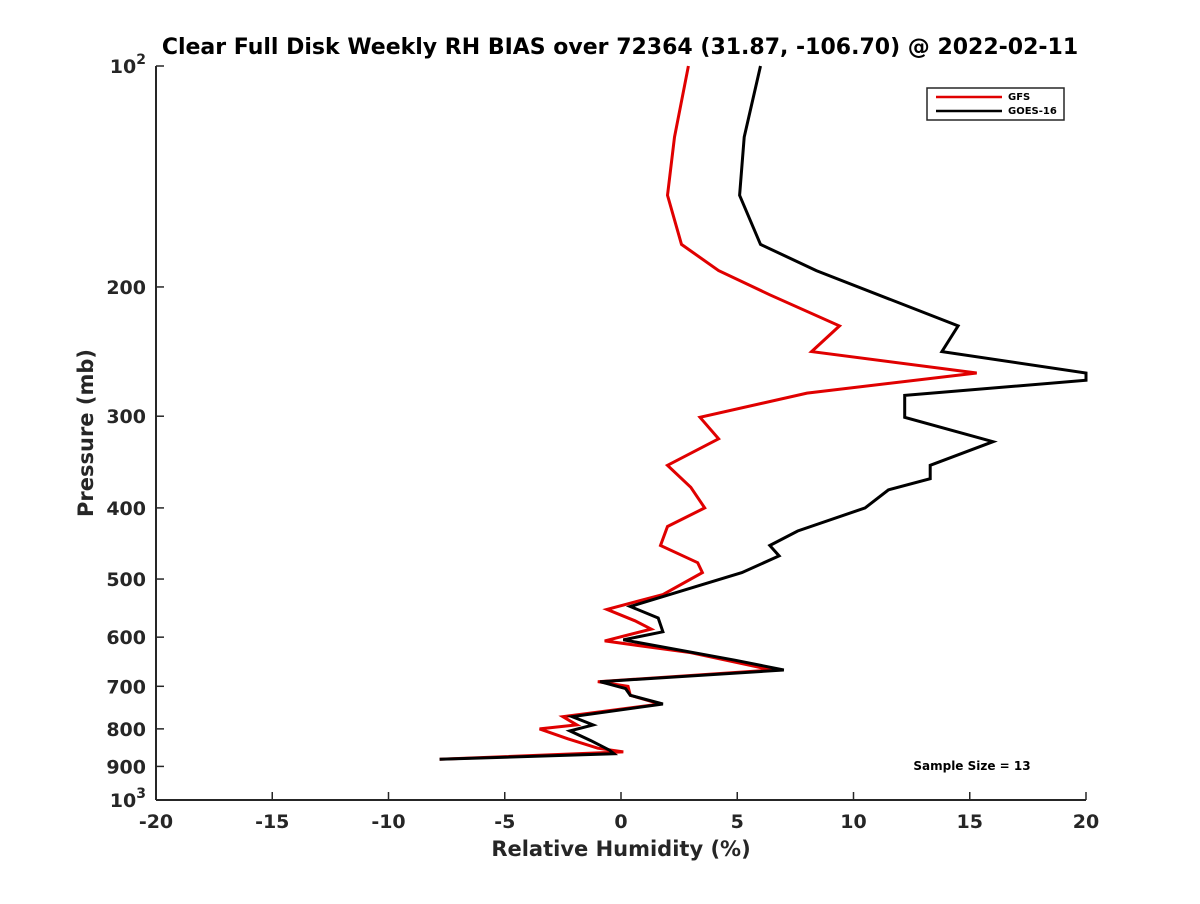 This screenshot has height=904, width=1200. Describe the element at coordinates (126, 417) in the screenshot. I see `y-tick-label: 300` at that location.